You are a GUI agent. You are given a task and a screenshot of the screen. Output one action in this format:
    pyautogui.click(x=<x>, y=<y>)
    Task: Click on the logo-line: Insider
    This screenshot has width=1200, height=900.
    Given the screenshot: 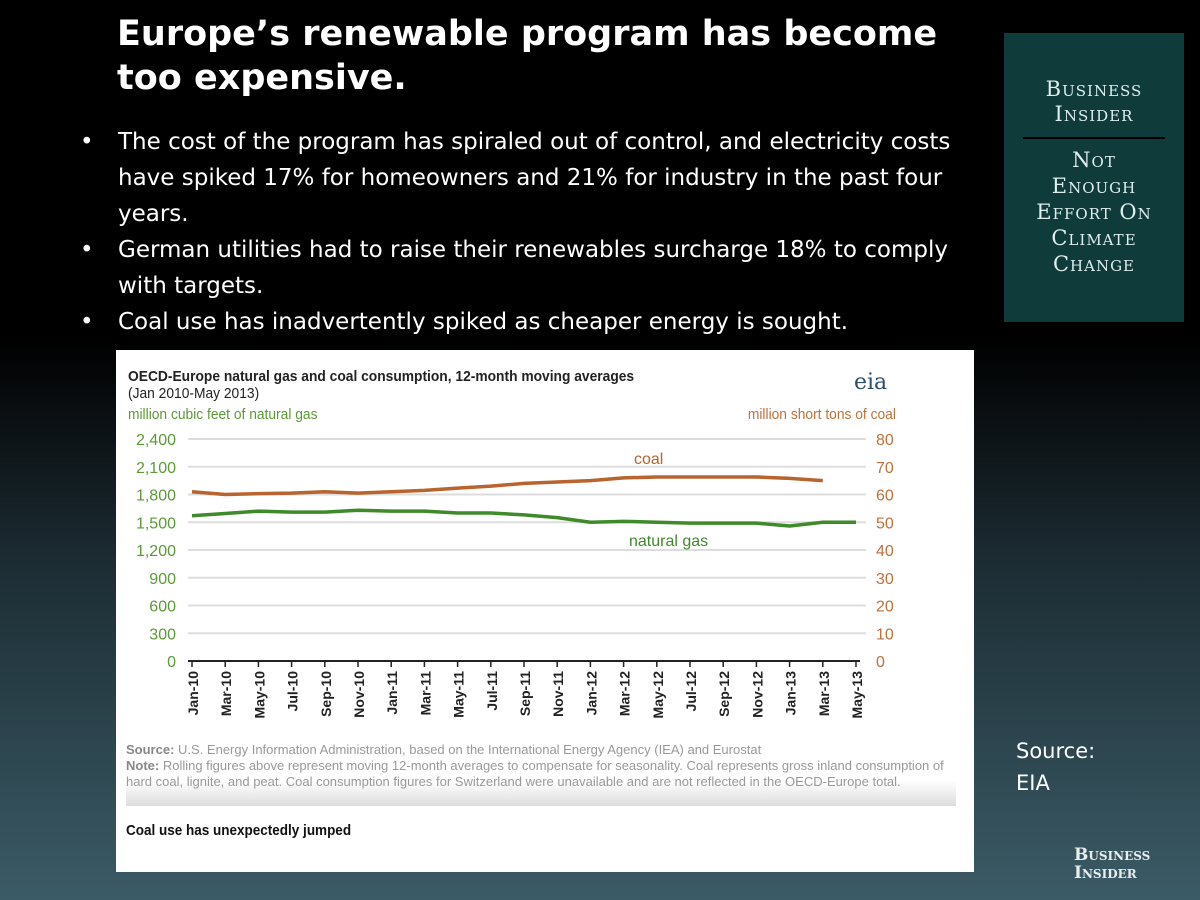 What is the action you would take?
    pyautogui.click(x=1105, y=873)
    